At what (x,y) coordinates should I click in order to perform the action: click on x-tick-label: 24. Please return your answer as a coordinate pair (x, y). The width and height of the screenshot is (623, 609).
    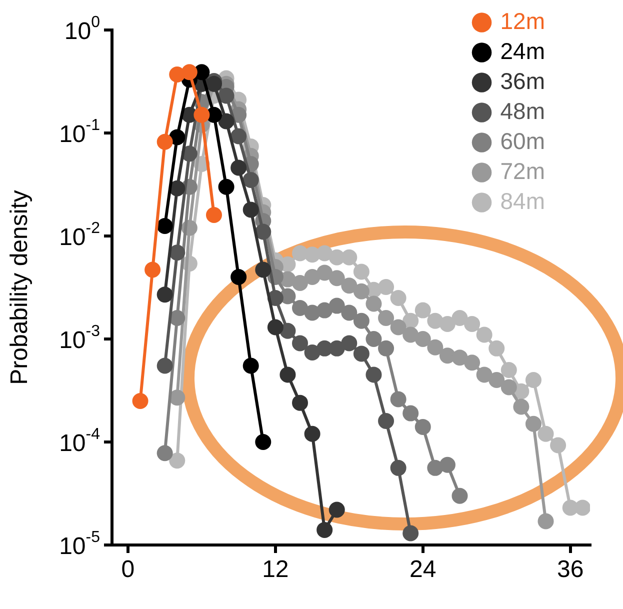
    Looking at the image, I should click on (423, 570).